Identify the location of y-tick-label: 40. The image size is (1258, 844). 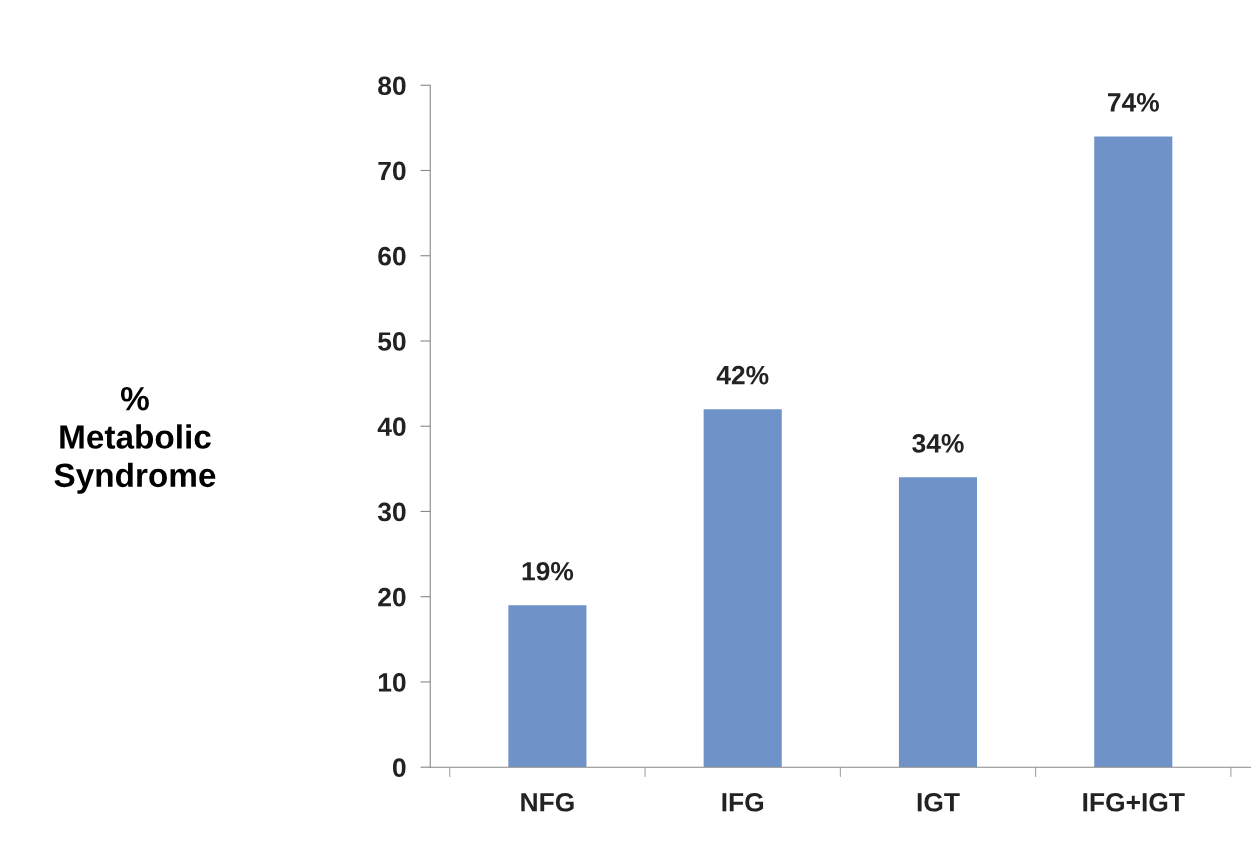
(391, 427).